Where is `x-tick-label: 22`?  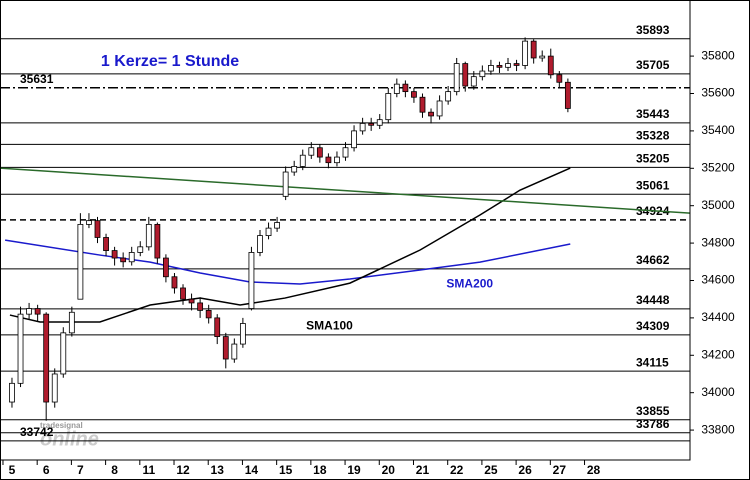 x-tick-label: 22 is located at coordinates (457, 470).